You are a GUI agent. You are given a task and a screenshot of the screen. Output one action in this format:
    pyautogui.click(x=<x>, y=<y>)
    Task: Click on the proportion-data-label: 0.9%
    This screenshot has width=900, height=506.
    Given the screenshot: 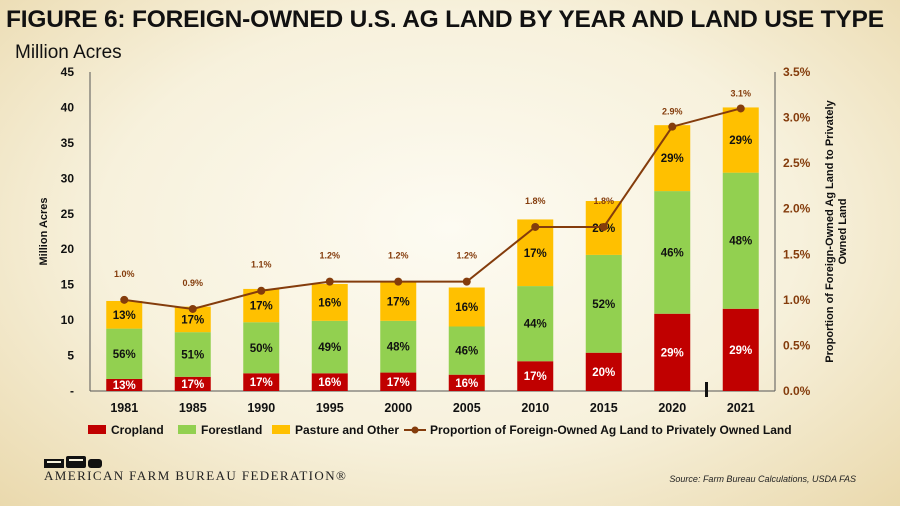 What is the action you would take?
    pyautogui.click(x=192, y=283)
    